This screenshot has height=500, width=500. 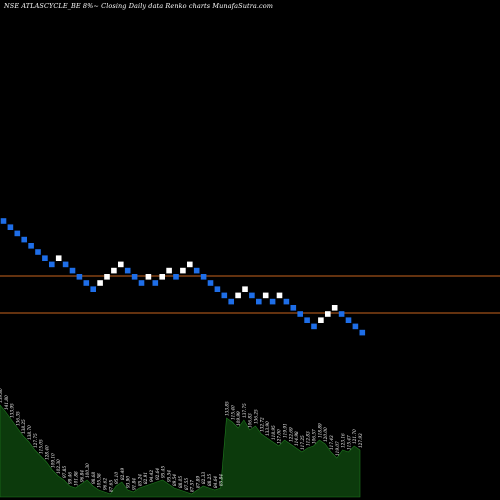 What do you see at coordinates (163, 472) in the screenshot?
I see `volume-label: 95.45` at bounding box center [163, 472].